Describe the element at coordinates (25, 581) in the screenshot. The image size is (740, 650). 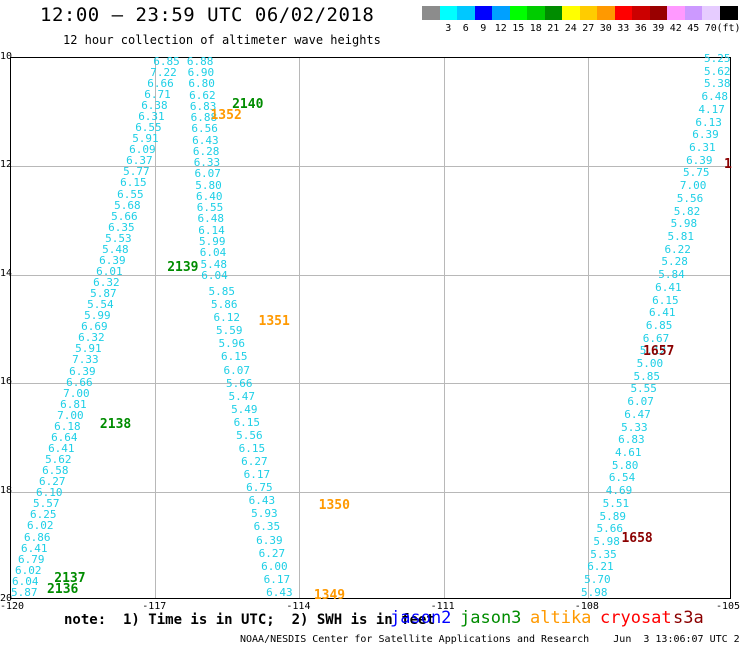
I see `wave-height-value: 6.04` at that location.